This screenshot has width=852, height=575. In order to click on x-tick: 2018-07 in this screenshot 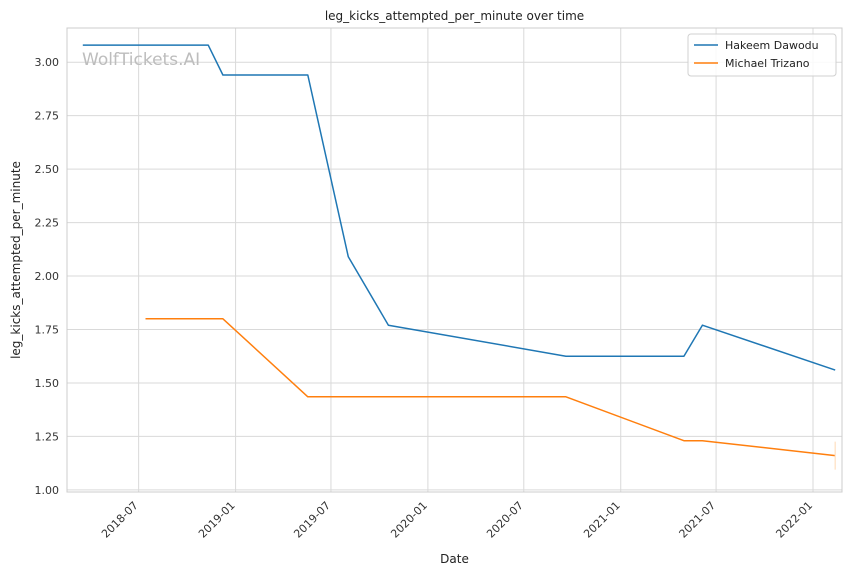, I will do `click(120, 520)`.